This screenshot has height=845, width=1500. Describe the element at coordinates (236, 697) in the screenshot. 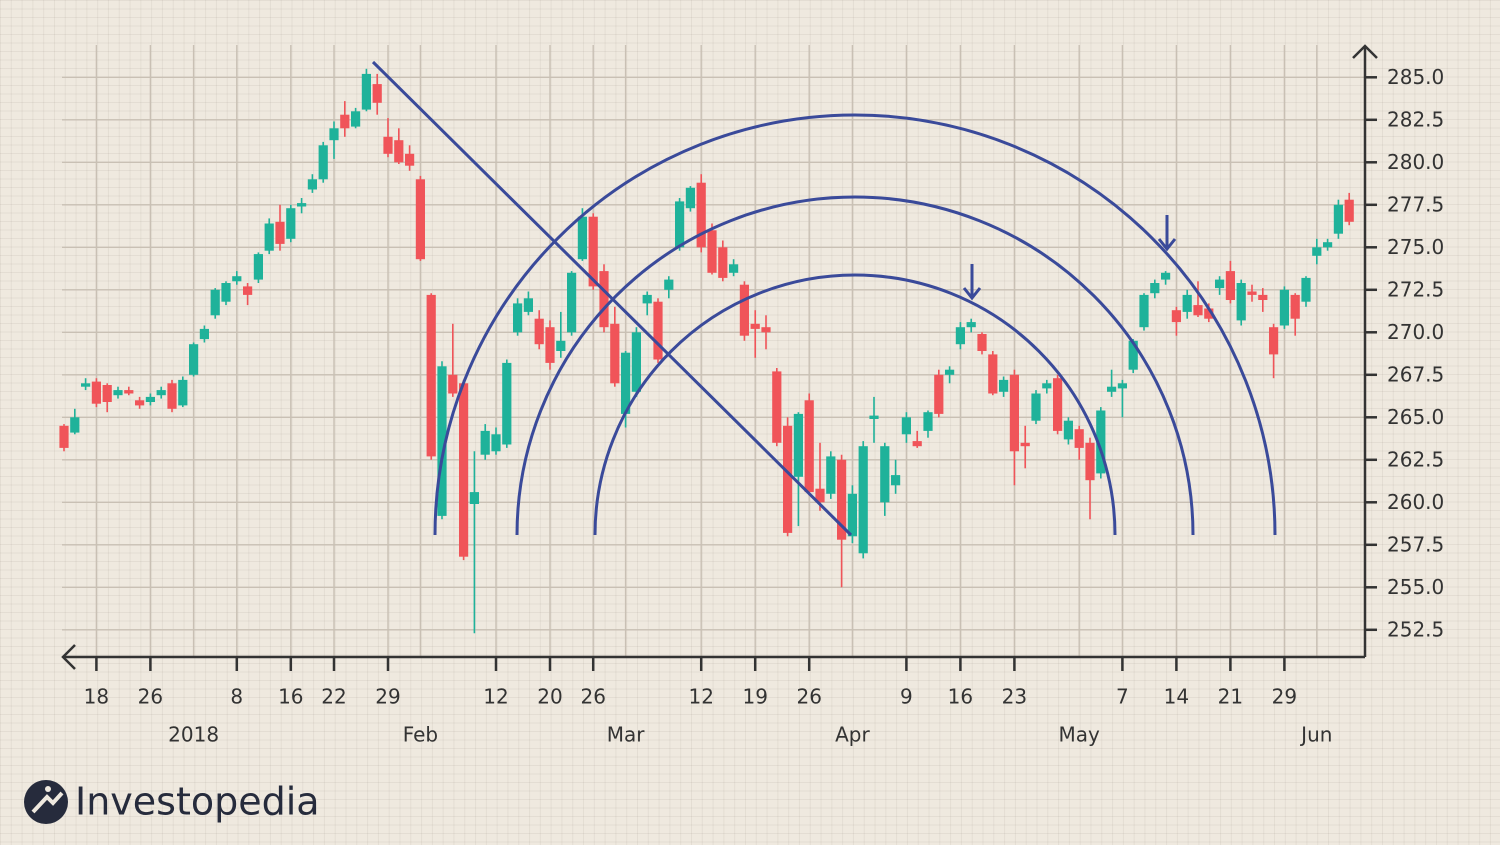

I see `x-tick-label: 8` at that location.